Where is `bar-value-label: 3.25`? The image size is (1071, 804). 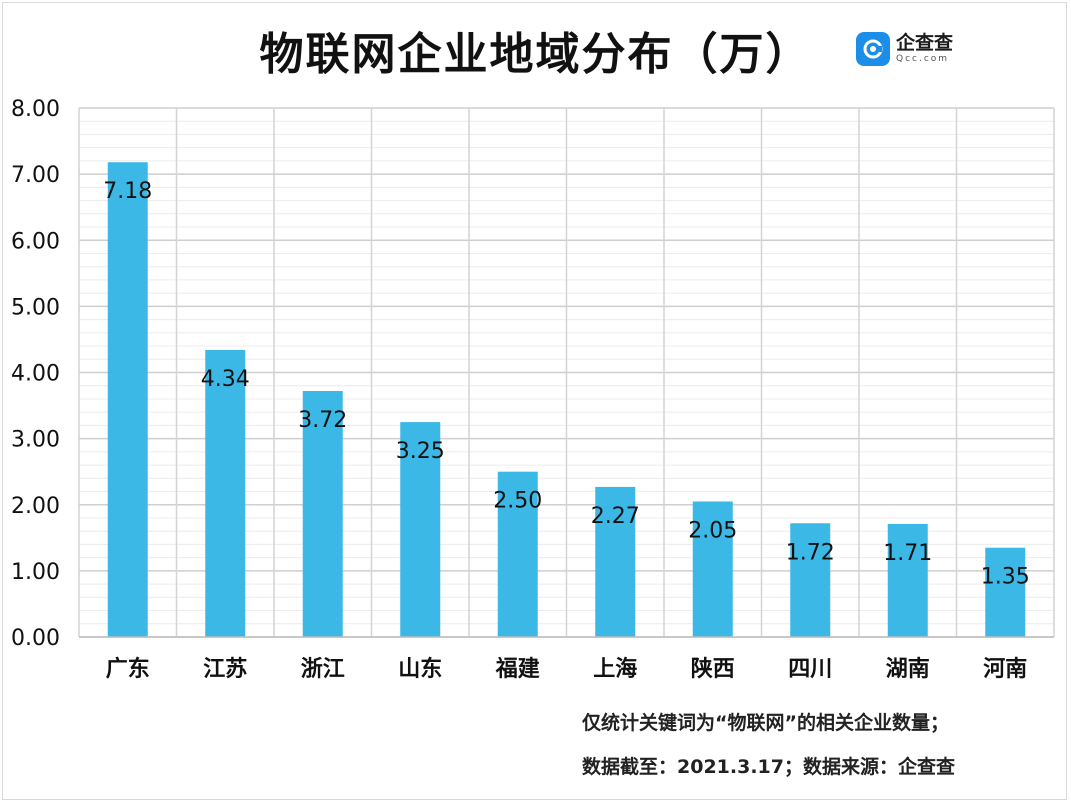
bar-value-label: 3.25 is located at coordinates (420, 451).